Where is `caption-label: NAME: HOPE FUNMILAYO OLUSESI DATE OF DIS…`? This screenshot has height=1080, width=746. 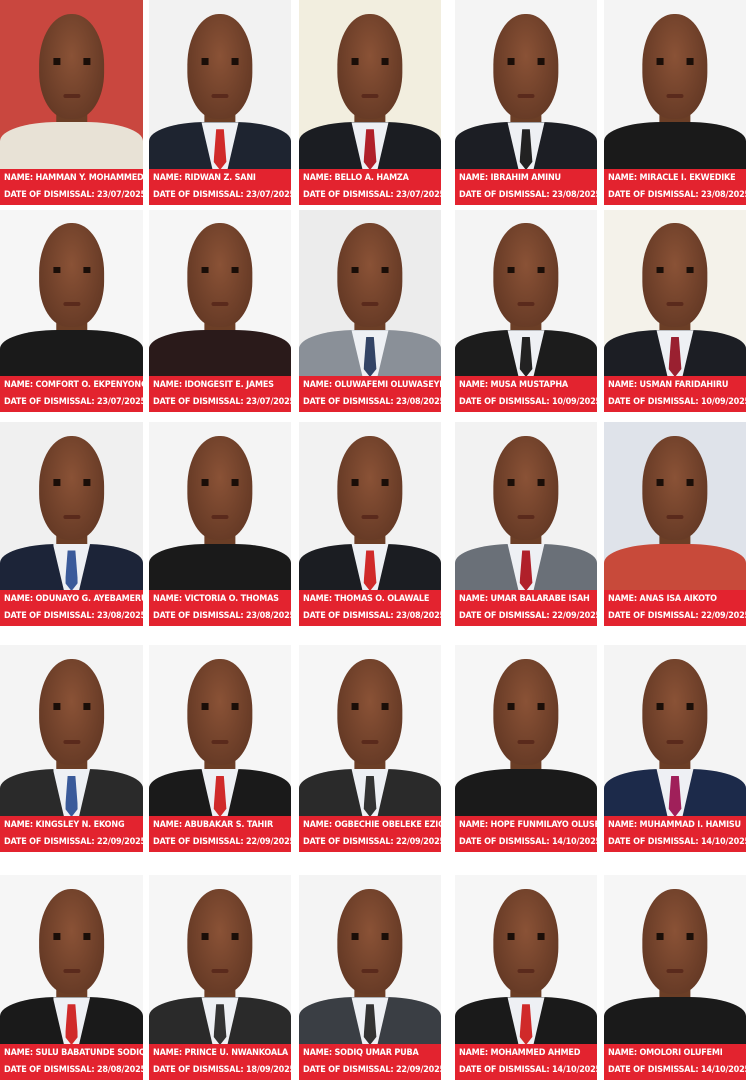 caption-label: NAME: HOPE FUNMILAYO OLUSESI DATE OF DIS… is located at coordinates (526, 834).